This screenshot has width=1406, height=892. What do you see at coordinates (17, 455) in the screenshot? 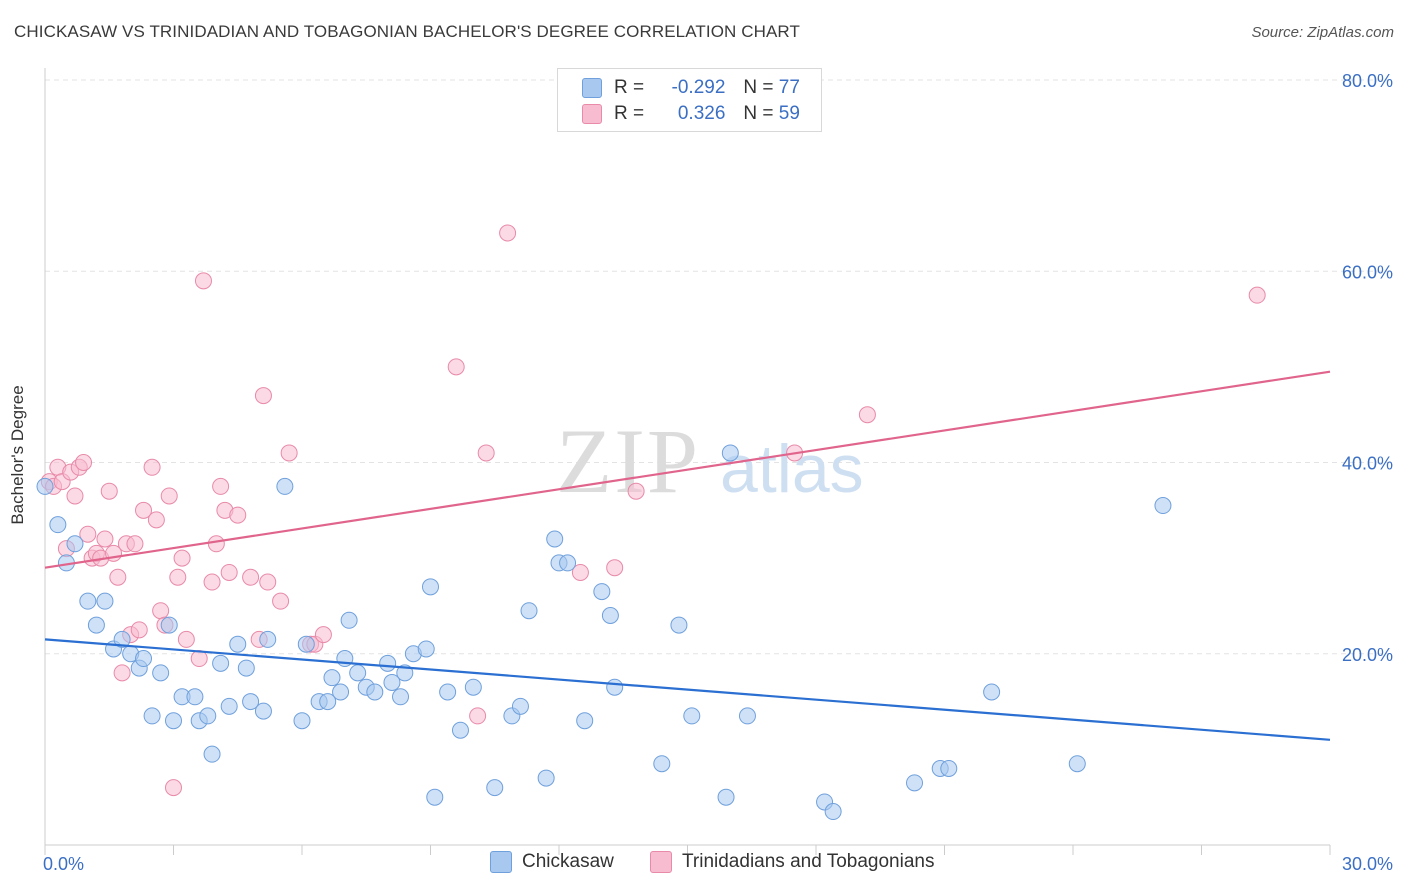
I see `y-axis-title: Bachelor's Degree` at bounding box center [17, 455].